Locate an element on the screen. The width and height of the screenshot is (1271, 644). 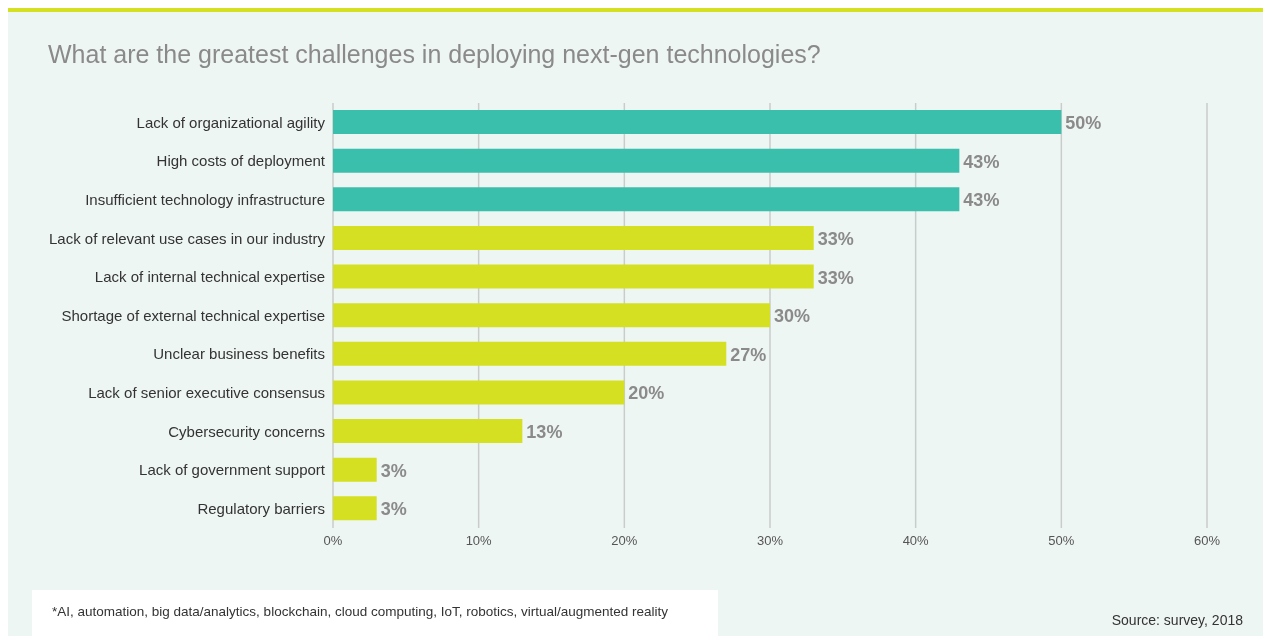
data-label: 30% is located at coordinates (792, 316).